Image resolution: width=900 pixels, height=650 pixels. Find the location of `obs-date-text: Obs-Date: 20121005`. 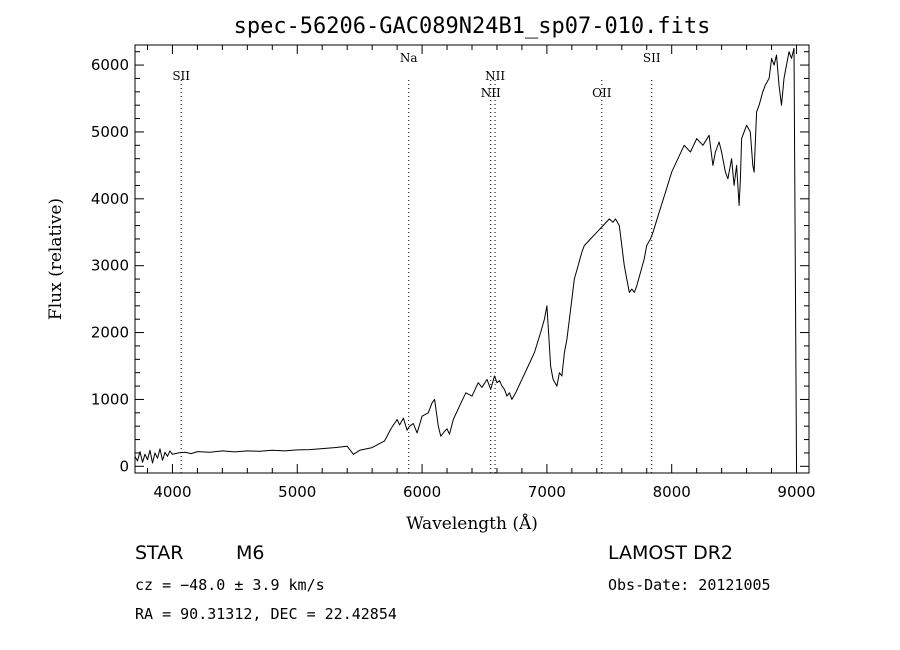

obs-date-text: Obs-Date: 20121005 is located at coordinates (689, 585).